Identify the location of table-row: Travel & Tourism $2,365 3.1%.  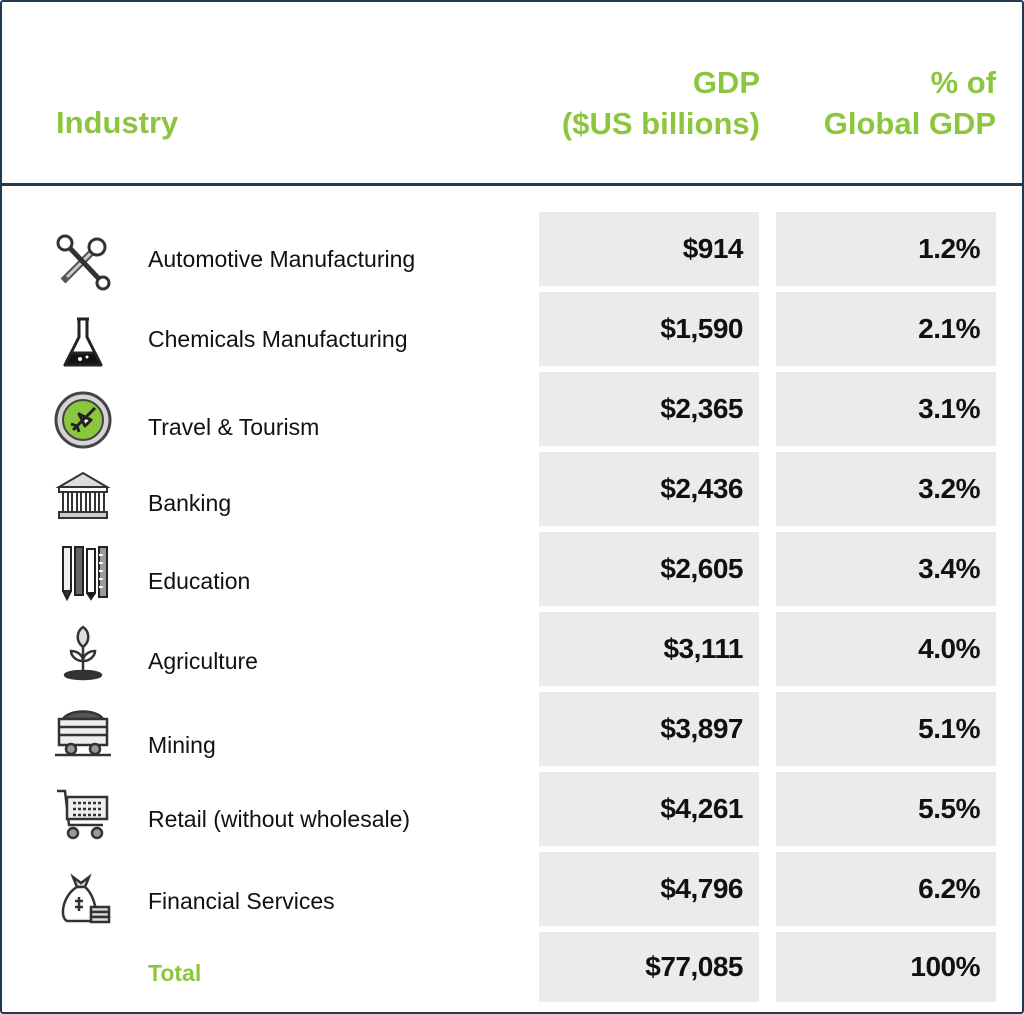
(512, 410).